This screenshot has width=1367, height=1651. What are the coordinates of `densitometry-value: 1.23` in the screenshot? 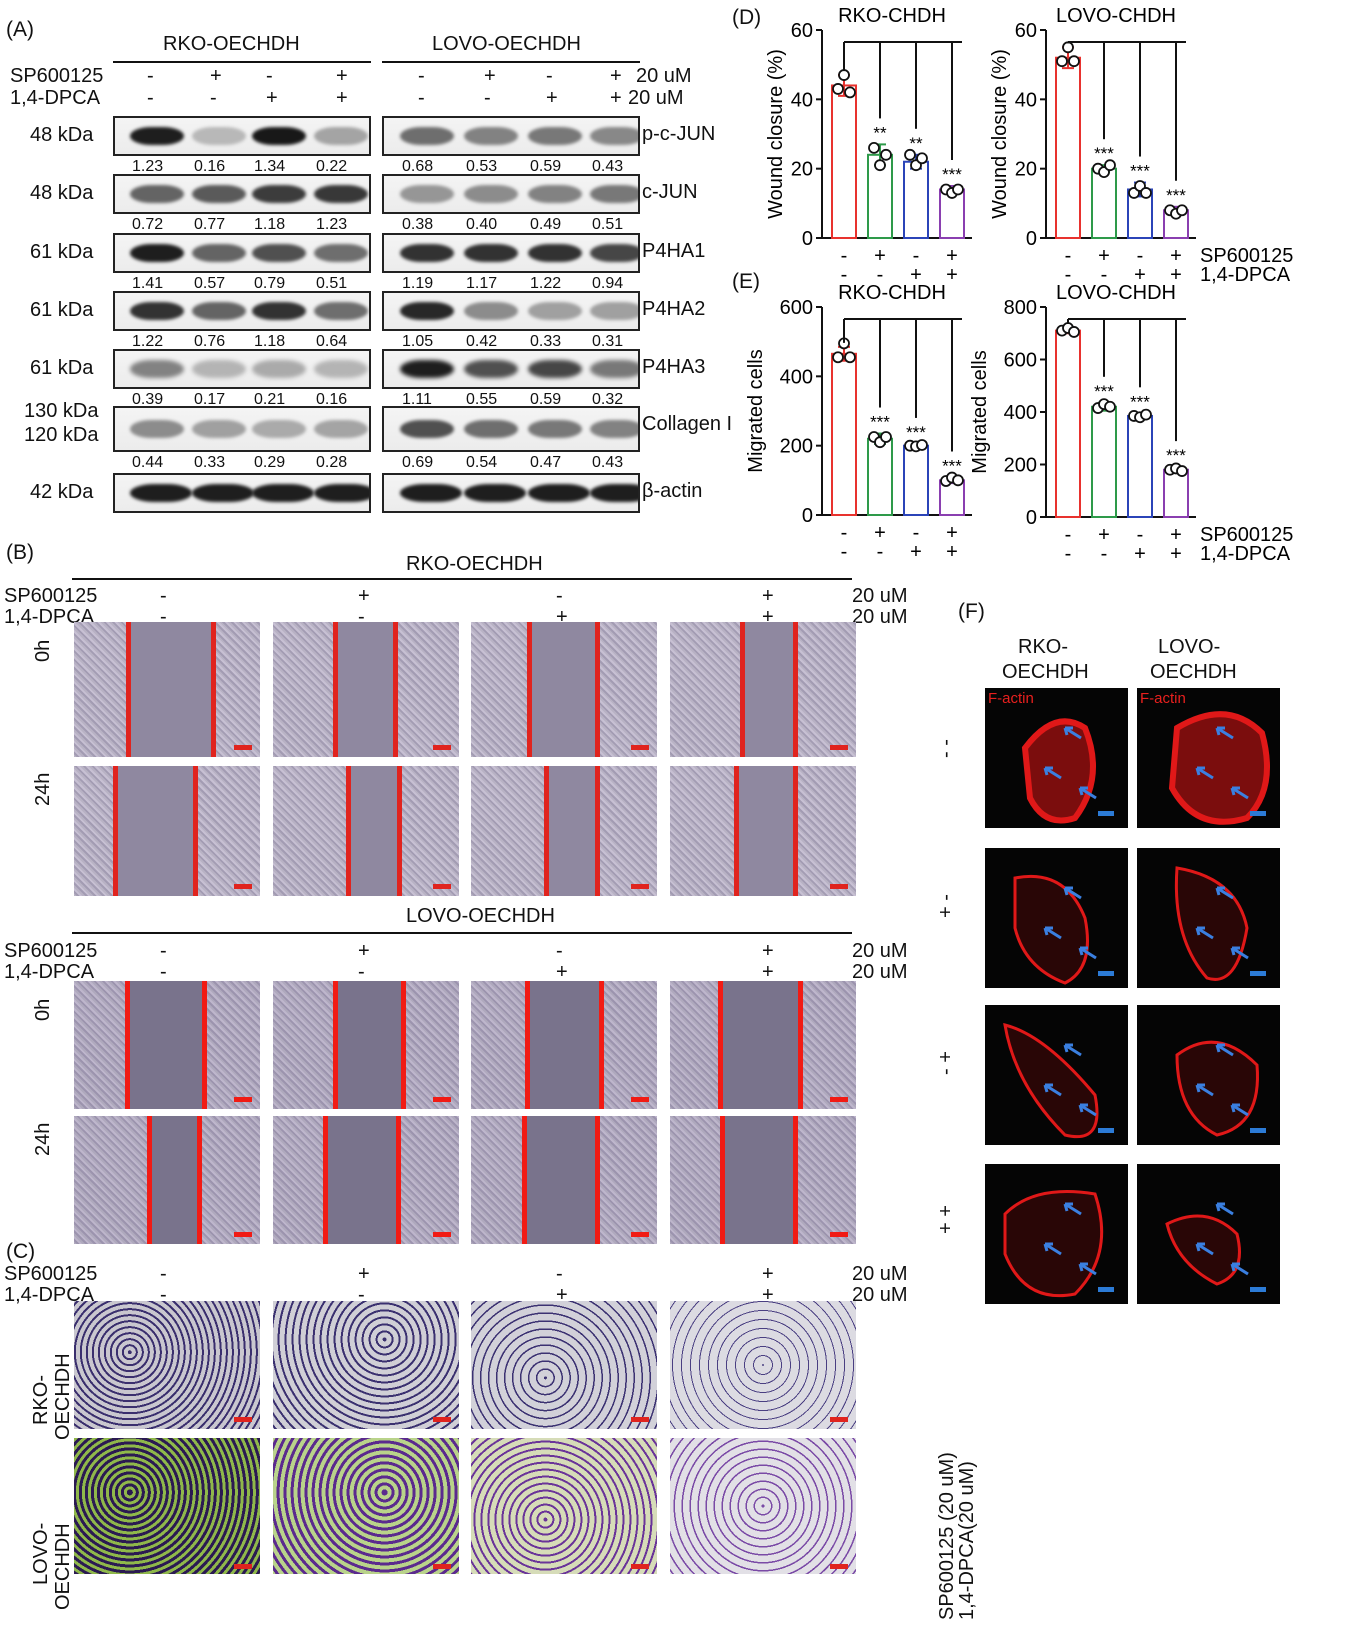 It's located at (148, 166).